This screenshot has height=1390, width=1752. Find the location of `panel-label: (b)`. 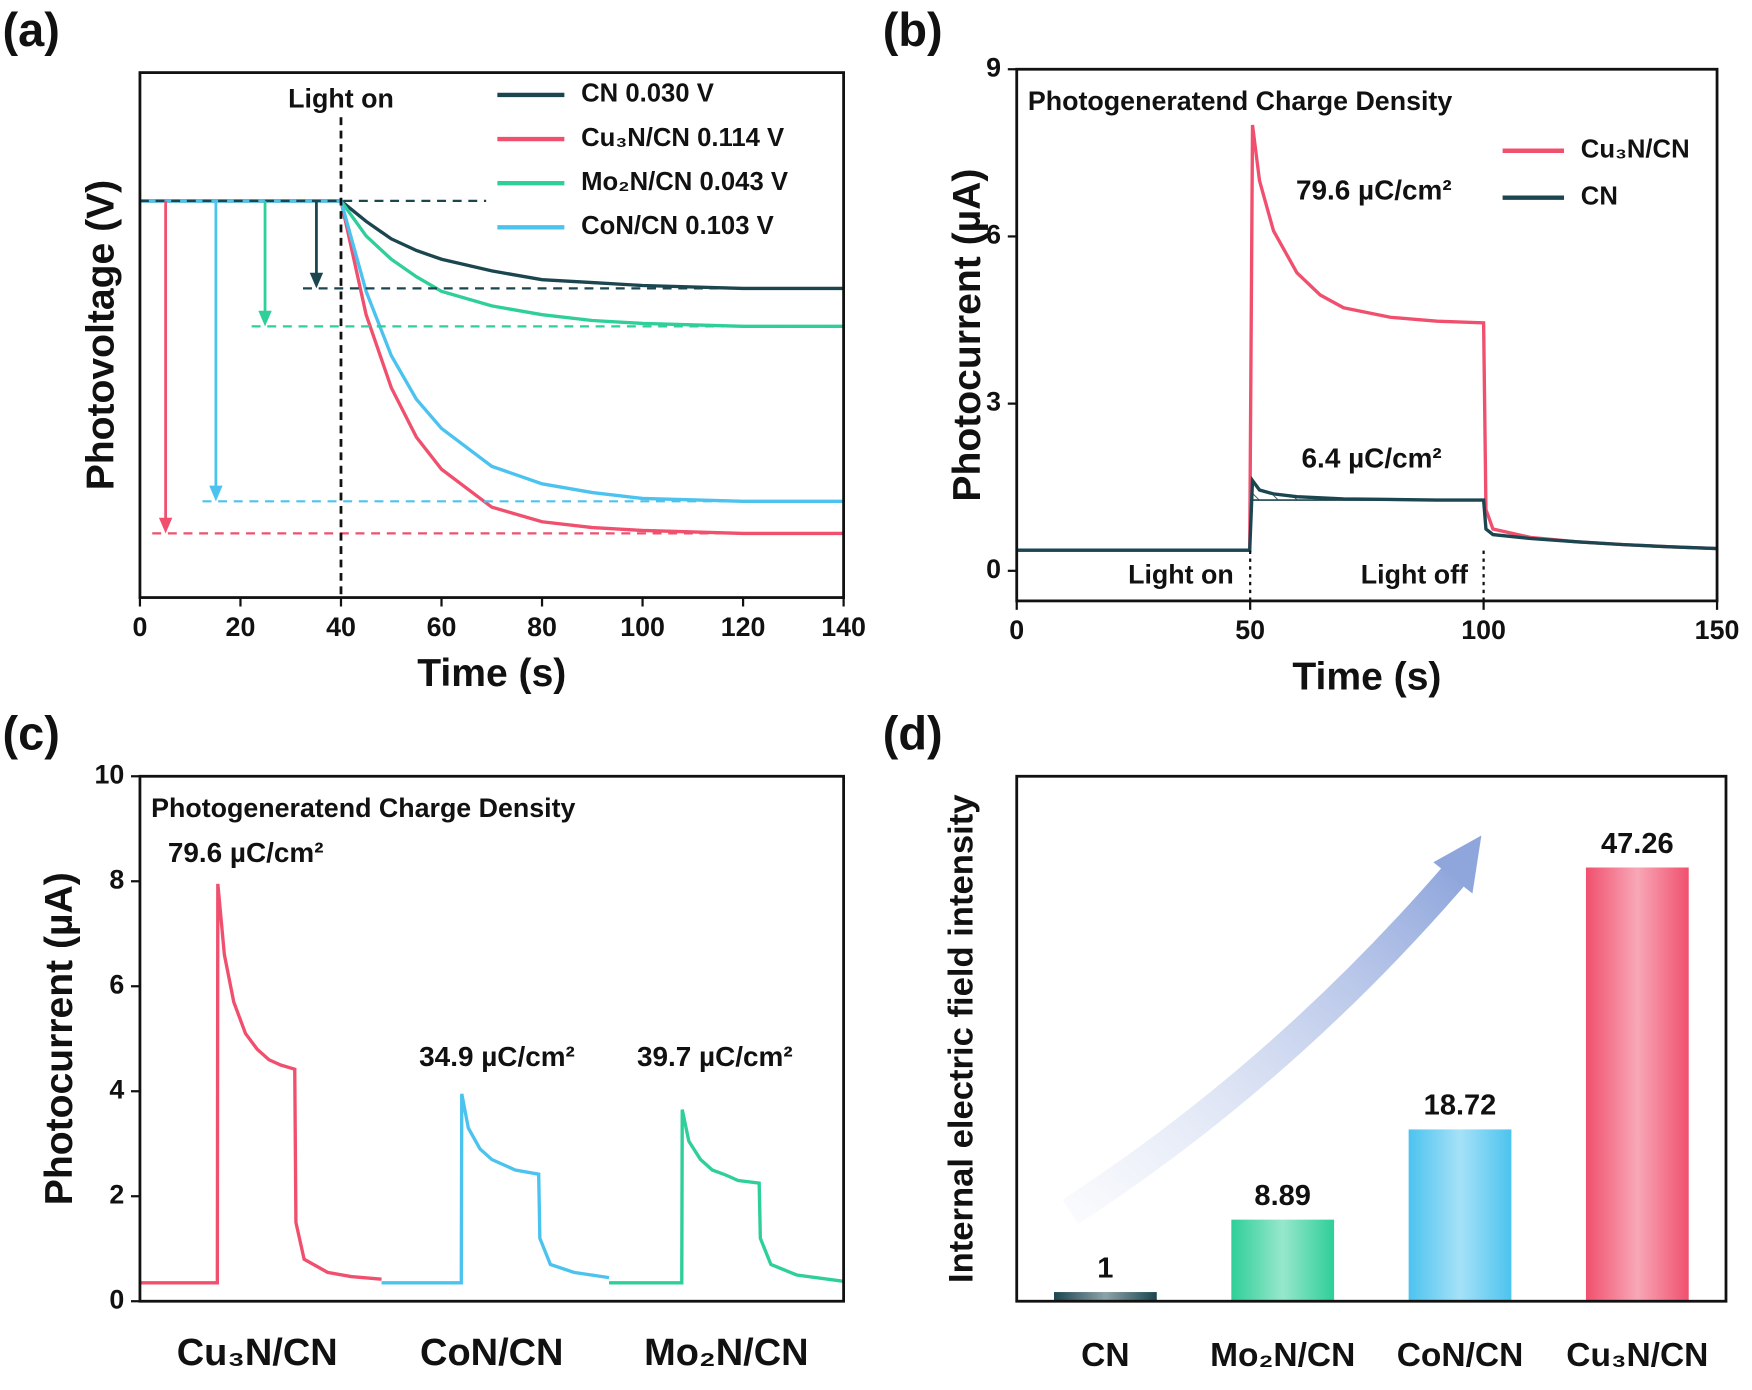

panel-label: (b) is located at coordinates (913, 30).